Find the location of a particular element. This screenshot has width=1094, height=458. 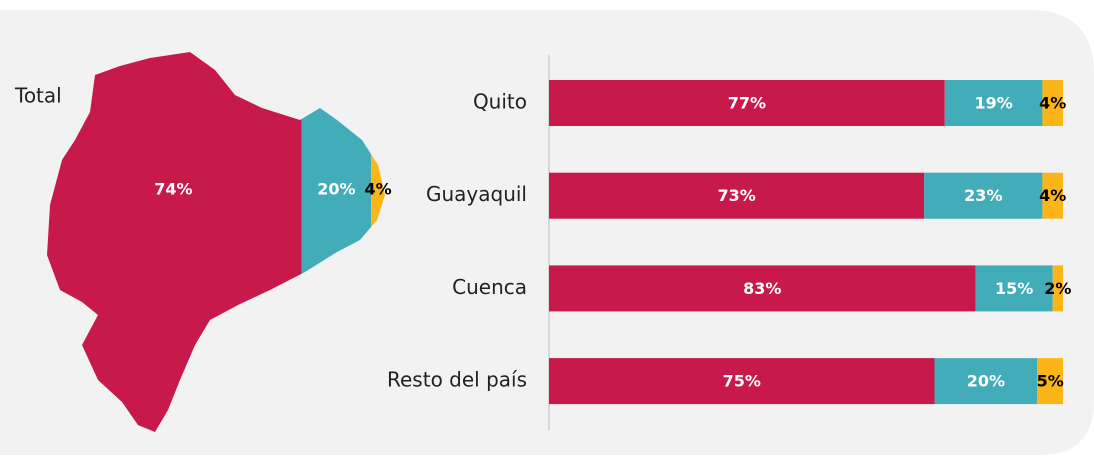

map-title: Total is located at coordinates (38, 96).